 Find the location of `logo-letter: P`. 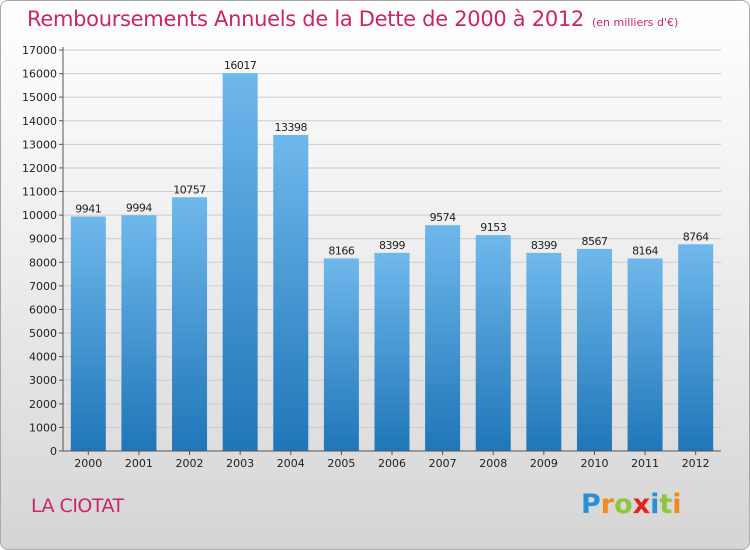

logo-letter: P is located at coordinates (591, 504).